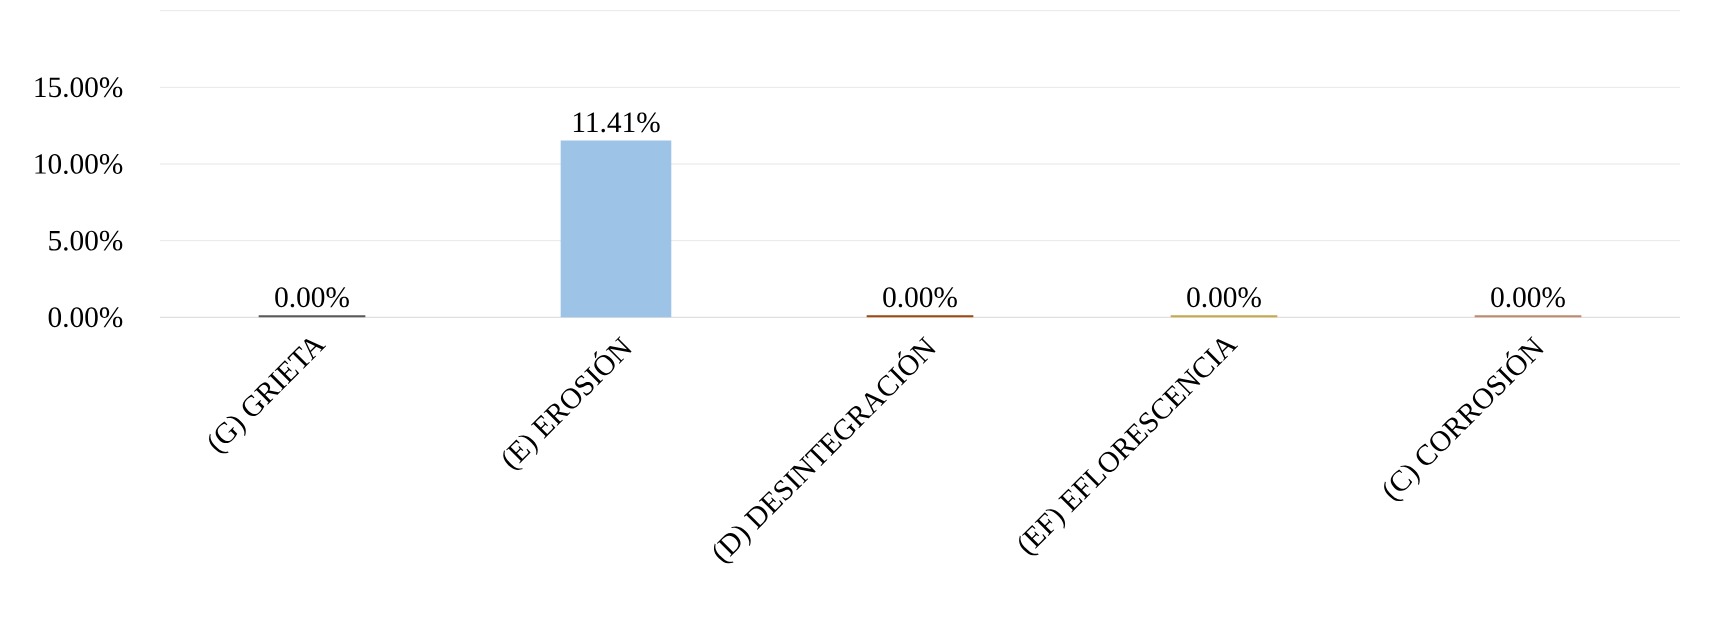  What do you see at coordinates (79, 87) in the screenshot?
I see `y-tick-label: 15.00%` at bounding box center [79, 87].